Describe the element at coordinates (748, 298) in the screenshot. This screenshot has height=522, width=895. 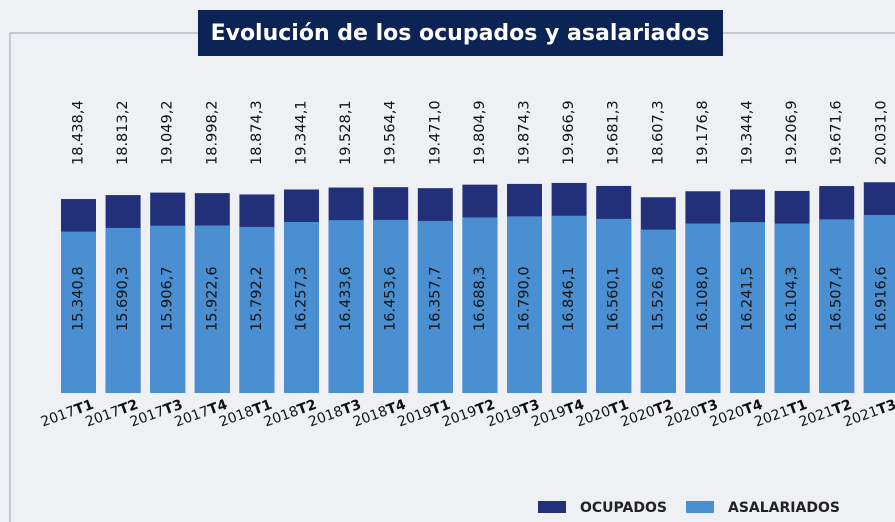
I see `value-label: 16.241,5` at that location.